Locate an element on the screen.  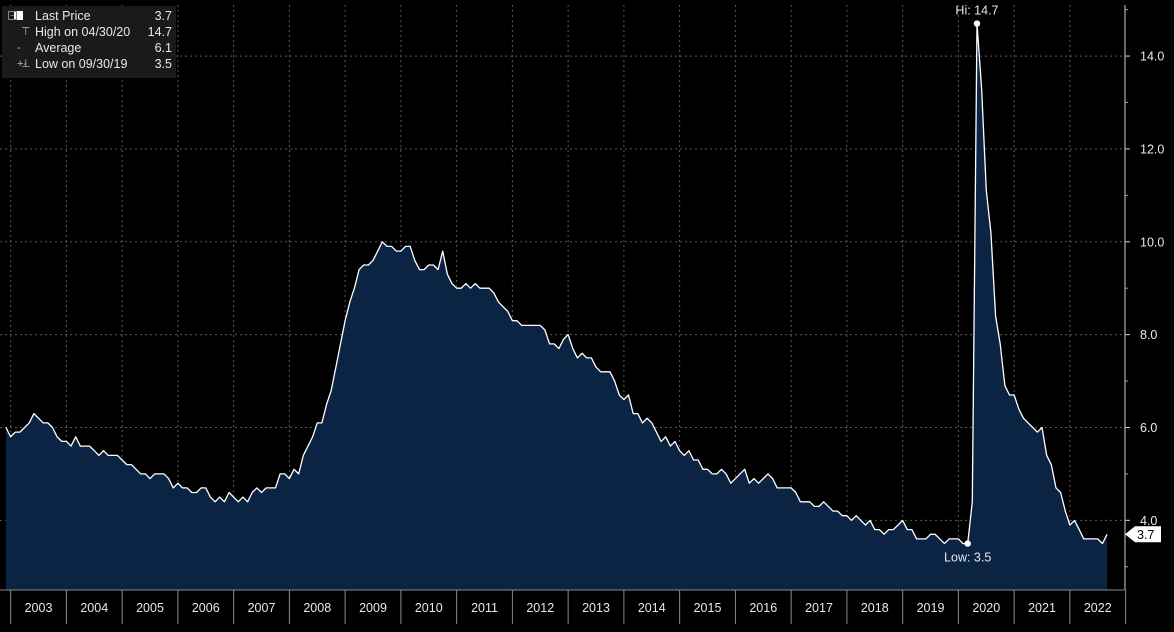
y-tick-label: 12.0 is located at coordinates (1152, 149).